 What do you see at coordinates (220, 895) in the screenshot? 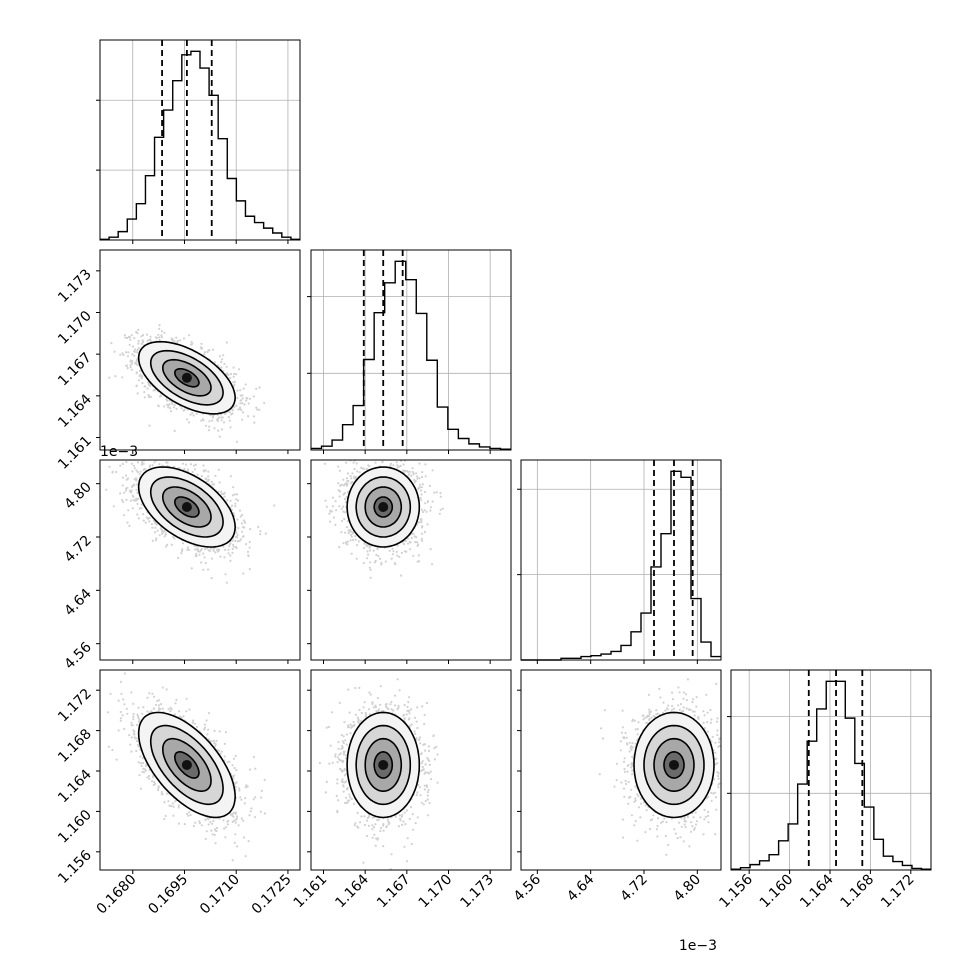
I see `x-tick-label: 0.1710` at bounding box center [220, 895].